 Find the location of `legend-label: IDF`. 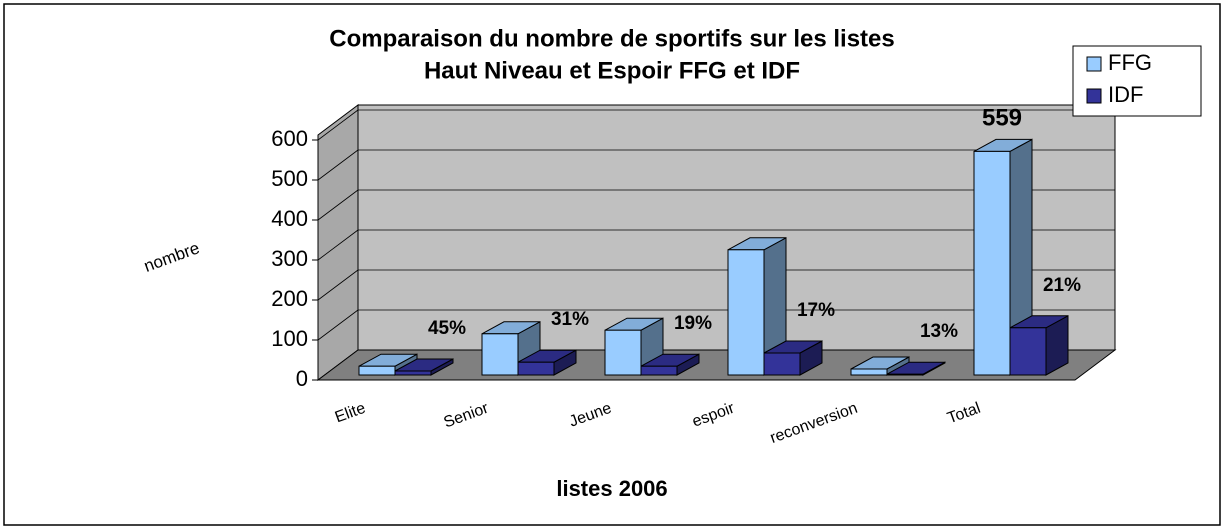

legend-label: IDF is located at coordinates (1125, 94).